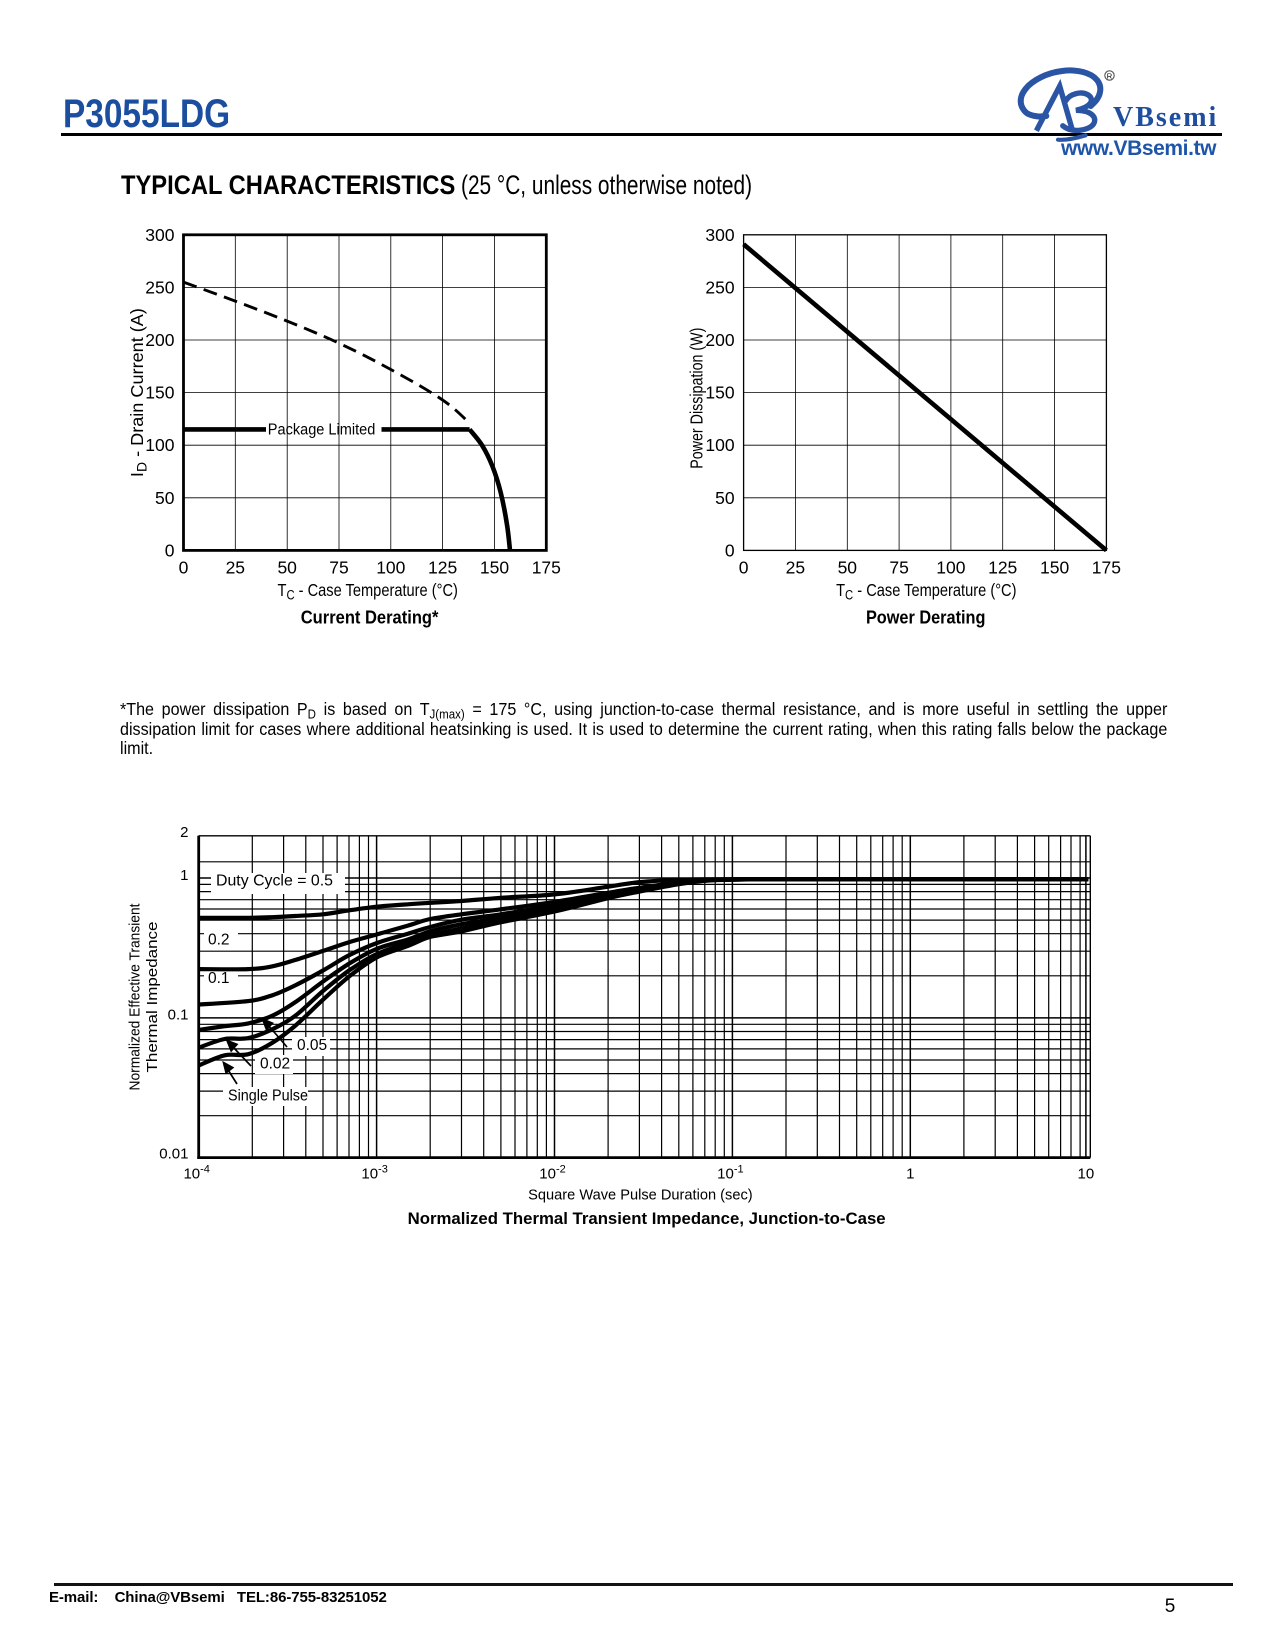 The height and width of the screenshot is (1650, 1275). Describe the element at coordinates (219, 940) in the screenshot. I see `svg-text: 0.2` at that location.